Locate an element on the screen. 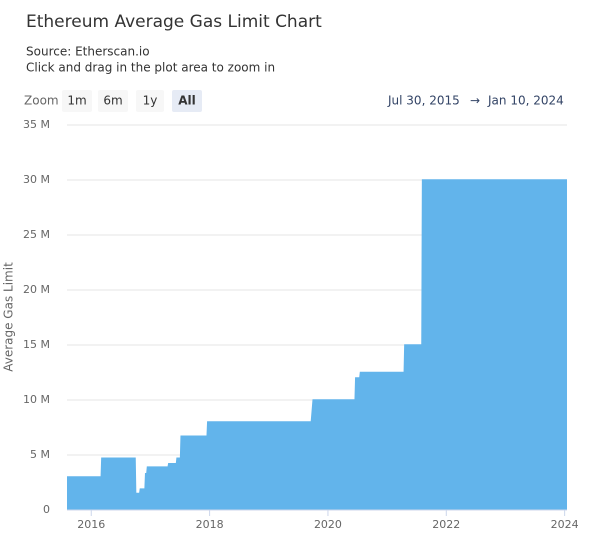 Image resolution: width=600 pixels, height=546 pixels. chart-title: Ethereum Average Gas Limit Chart is located at coordinates (174, 22).